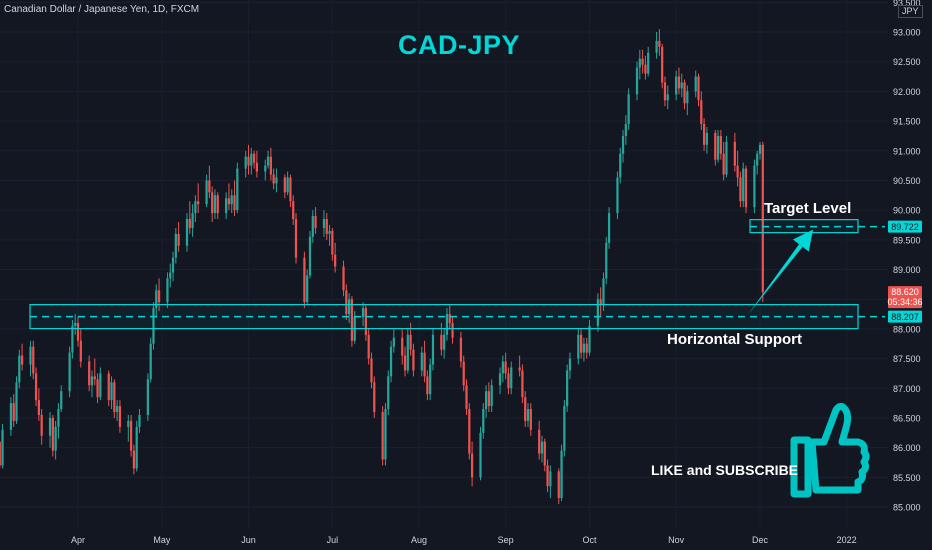 The height and width of the screenshot is (550, 932). Describe the element at coordinates (808, 208) in the screenshot. I see `target-level-label: Target Level` at that location.